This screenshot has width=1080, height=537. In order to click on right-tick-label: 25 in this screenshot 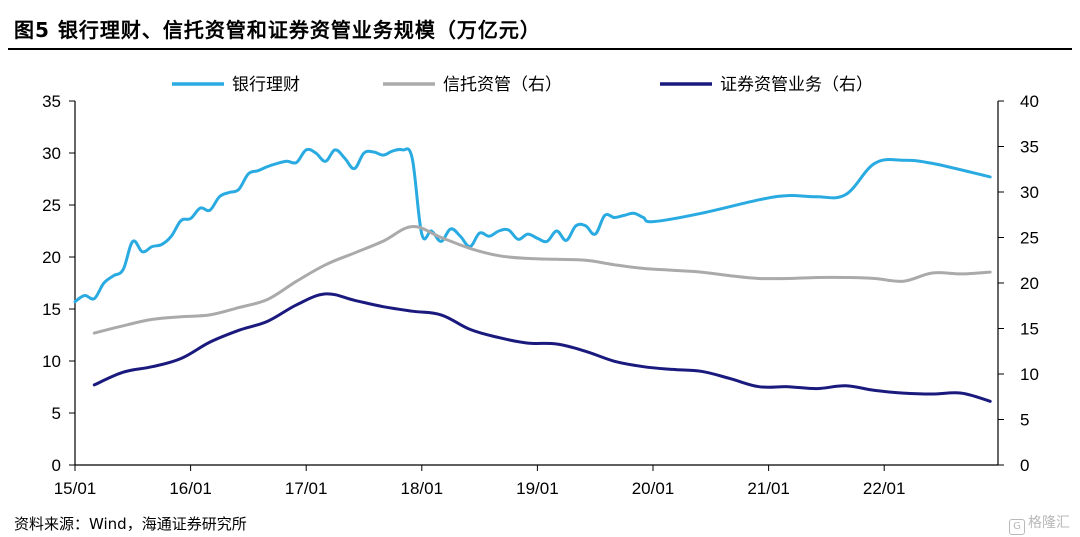, I will do `click(1029, 238)`.